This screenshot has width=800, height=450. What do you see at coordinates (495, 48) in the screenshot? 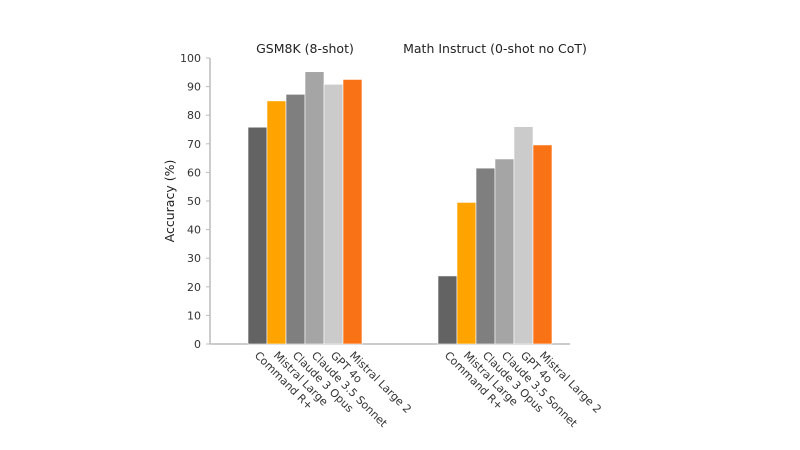
I see `group-title-math-instruct: Math Instruct (0-shot no CoT)` at bounding box center [495, 48].